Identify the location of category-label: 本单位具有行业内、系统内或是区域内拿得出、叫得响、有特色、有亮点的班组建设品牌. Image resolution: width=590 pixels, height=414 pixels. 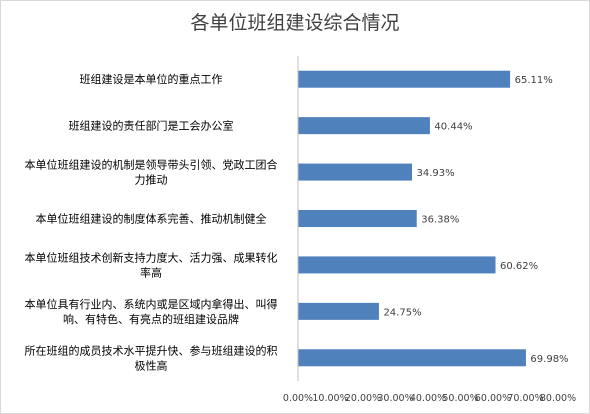
(151, 311).